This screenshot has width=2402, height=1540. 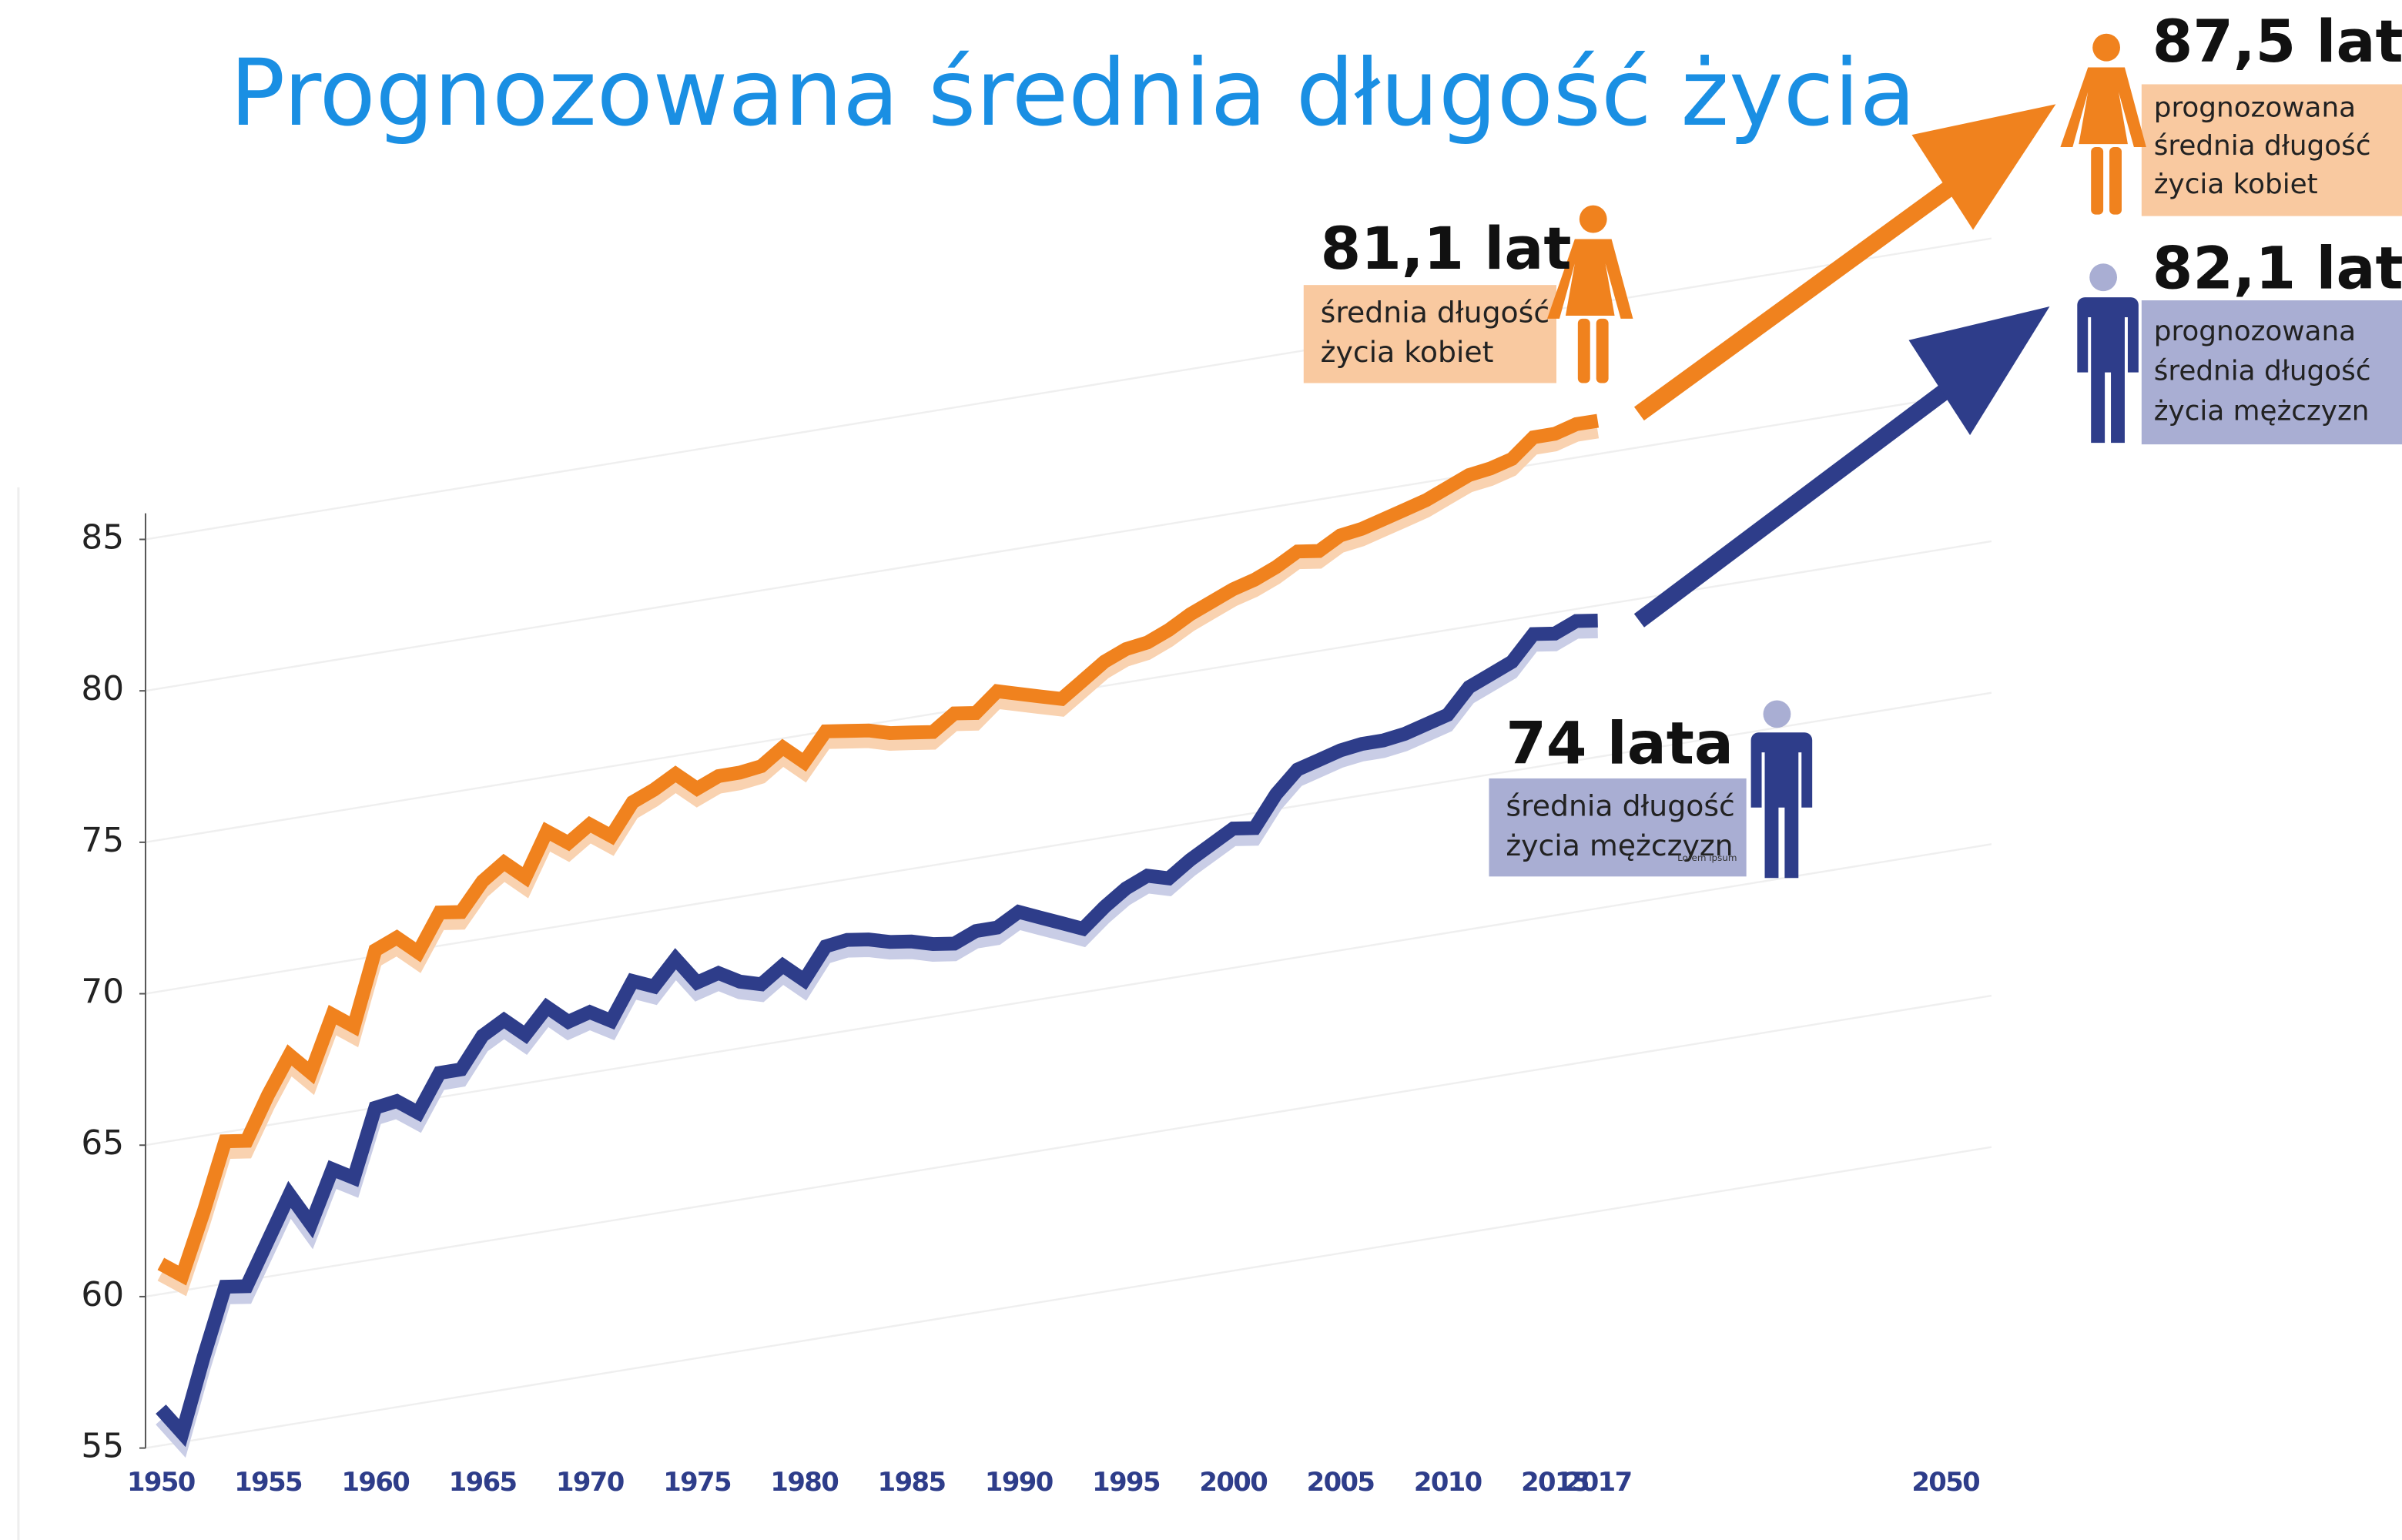 I want to click on x-tick-label: 1960, so click(x=375, y=1482).